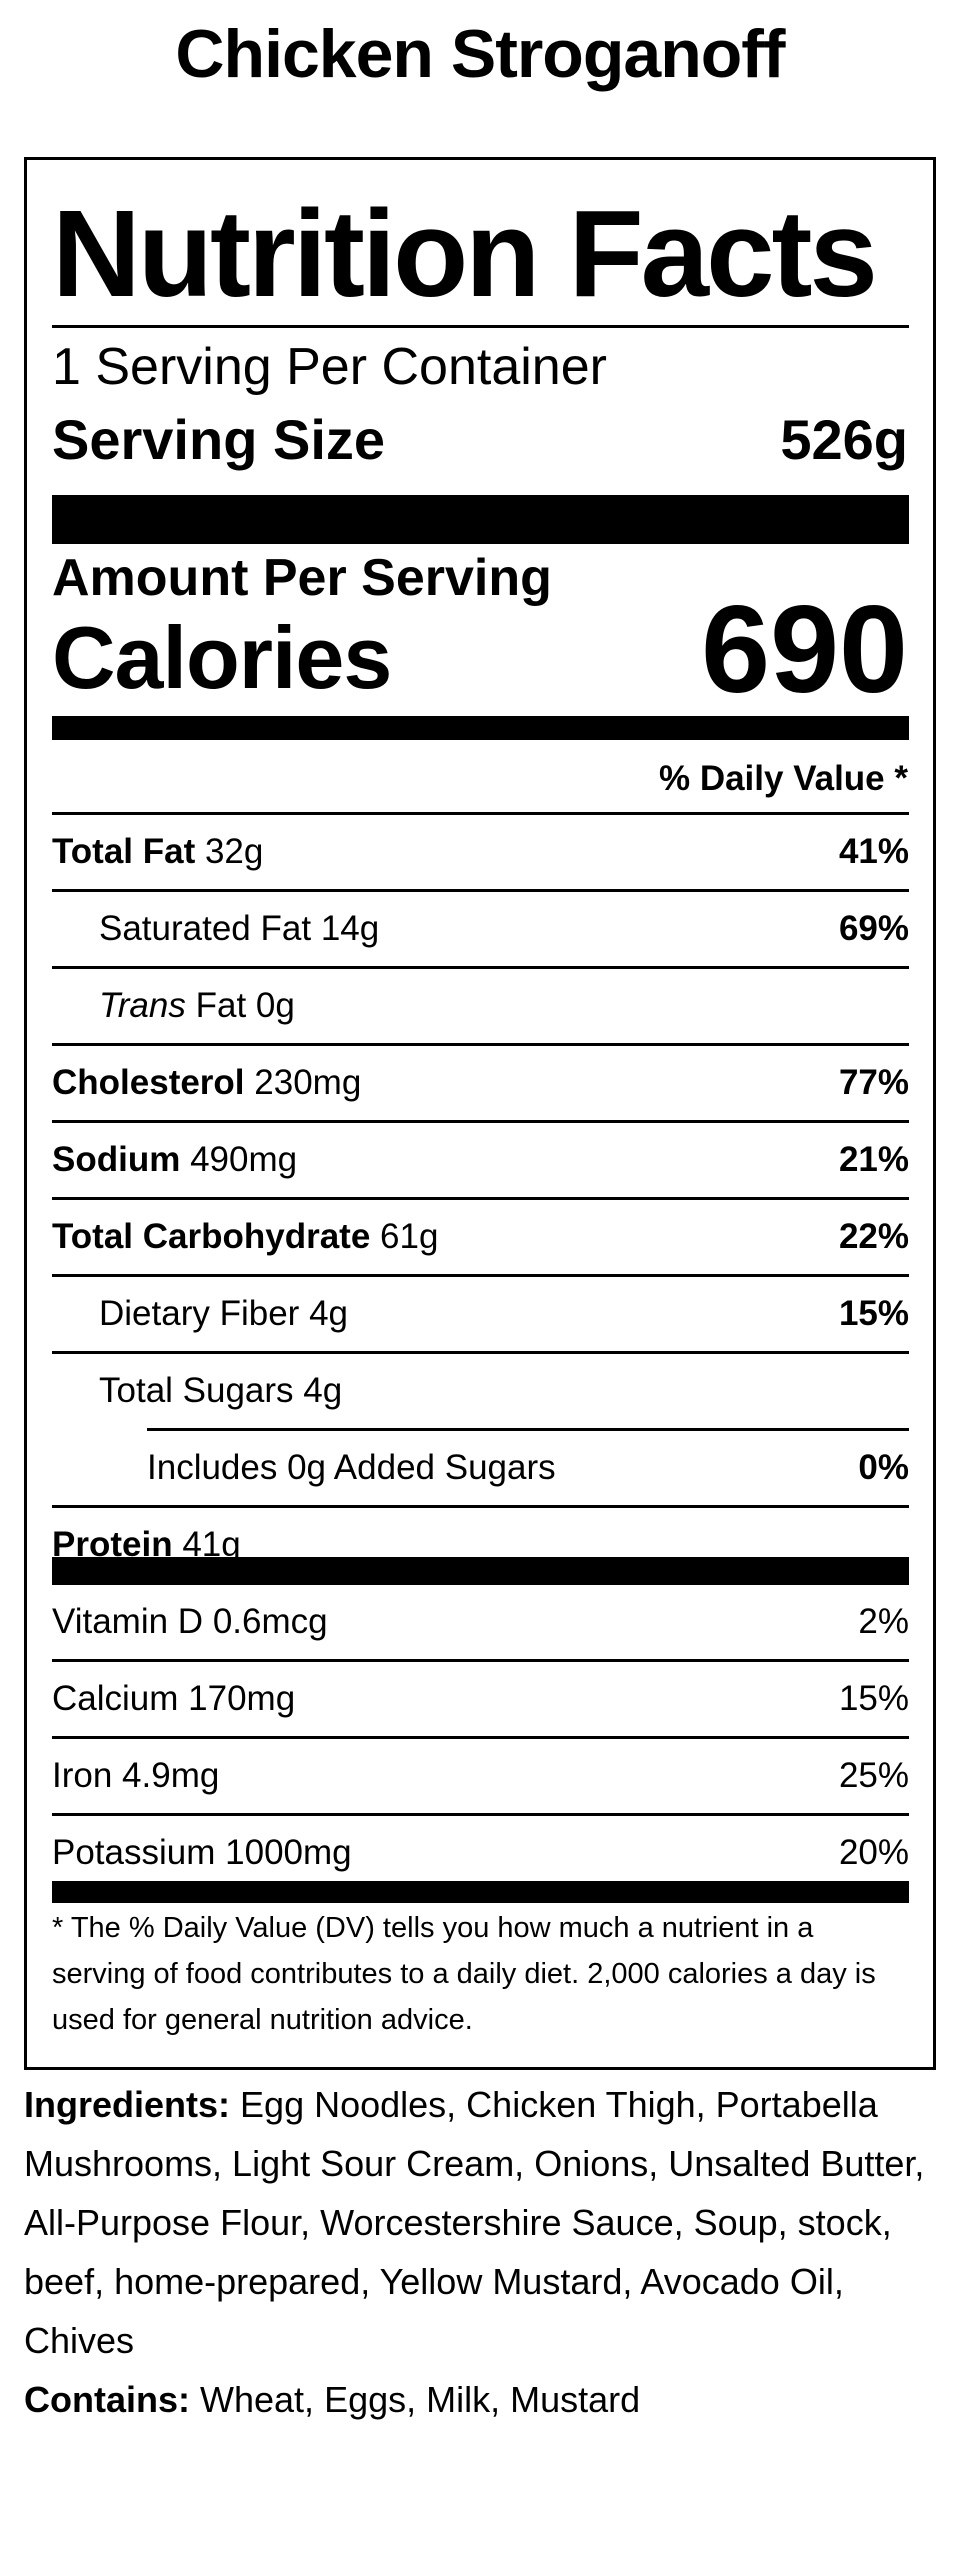 The height and width of the screenshot is (2550, 960). What do you see at coordinates (239, 928) in the screenshot?
I see `nutrient-name: Saturated Fat 14g` at bounding box center [239, 928].